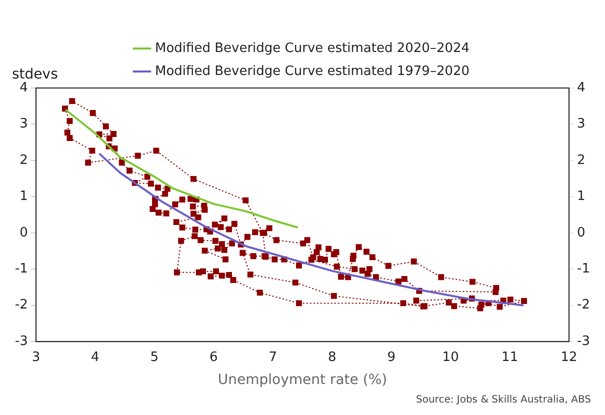 This screenshot has height=415, width=605. I want to click on y2-tick-label: 2, so click(581, 160).